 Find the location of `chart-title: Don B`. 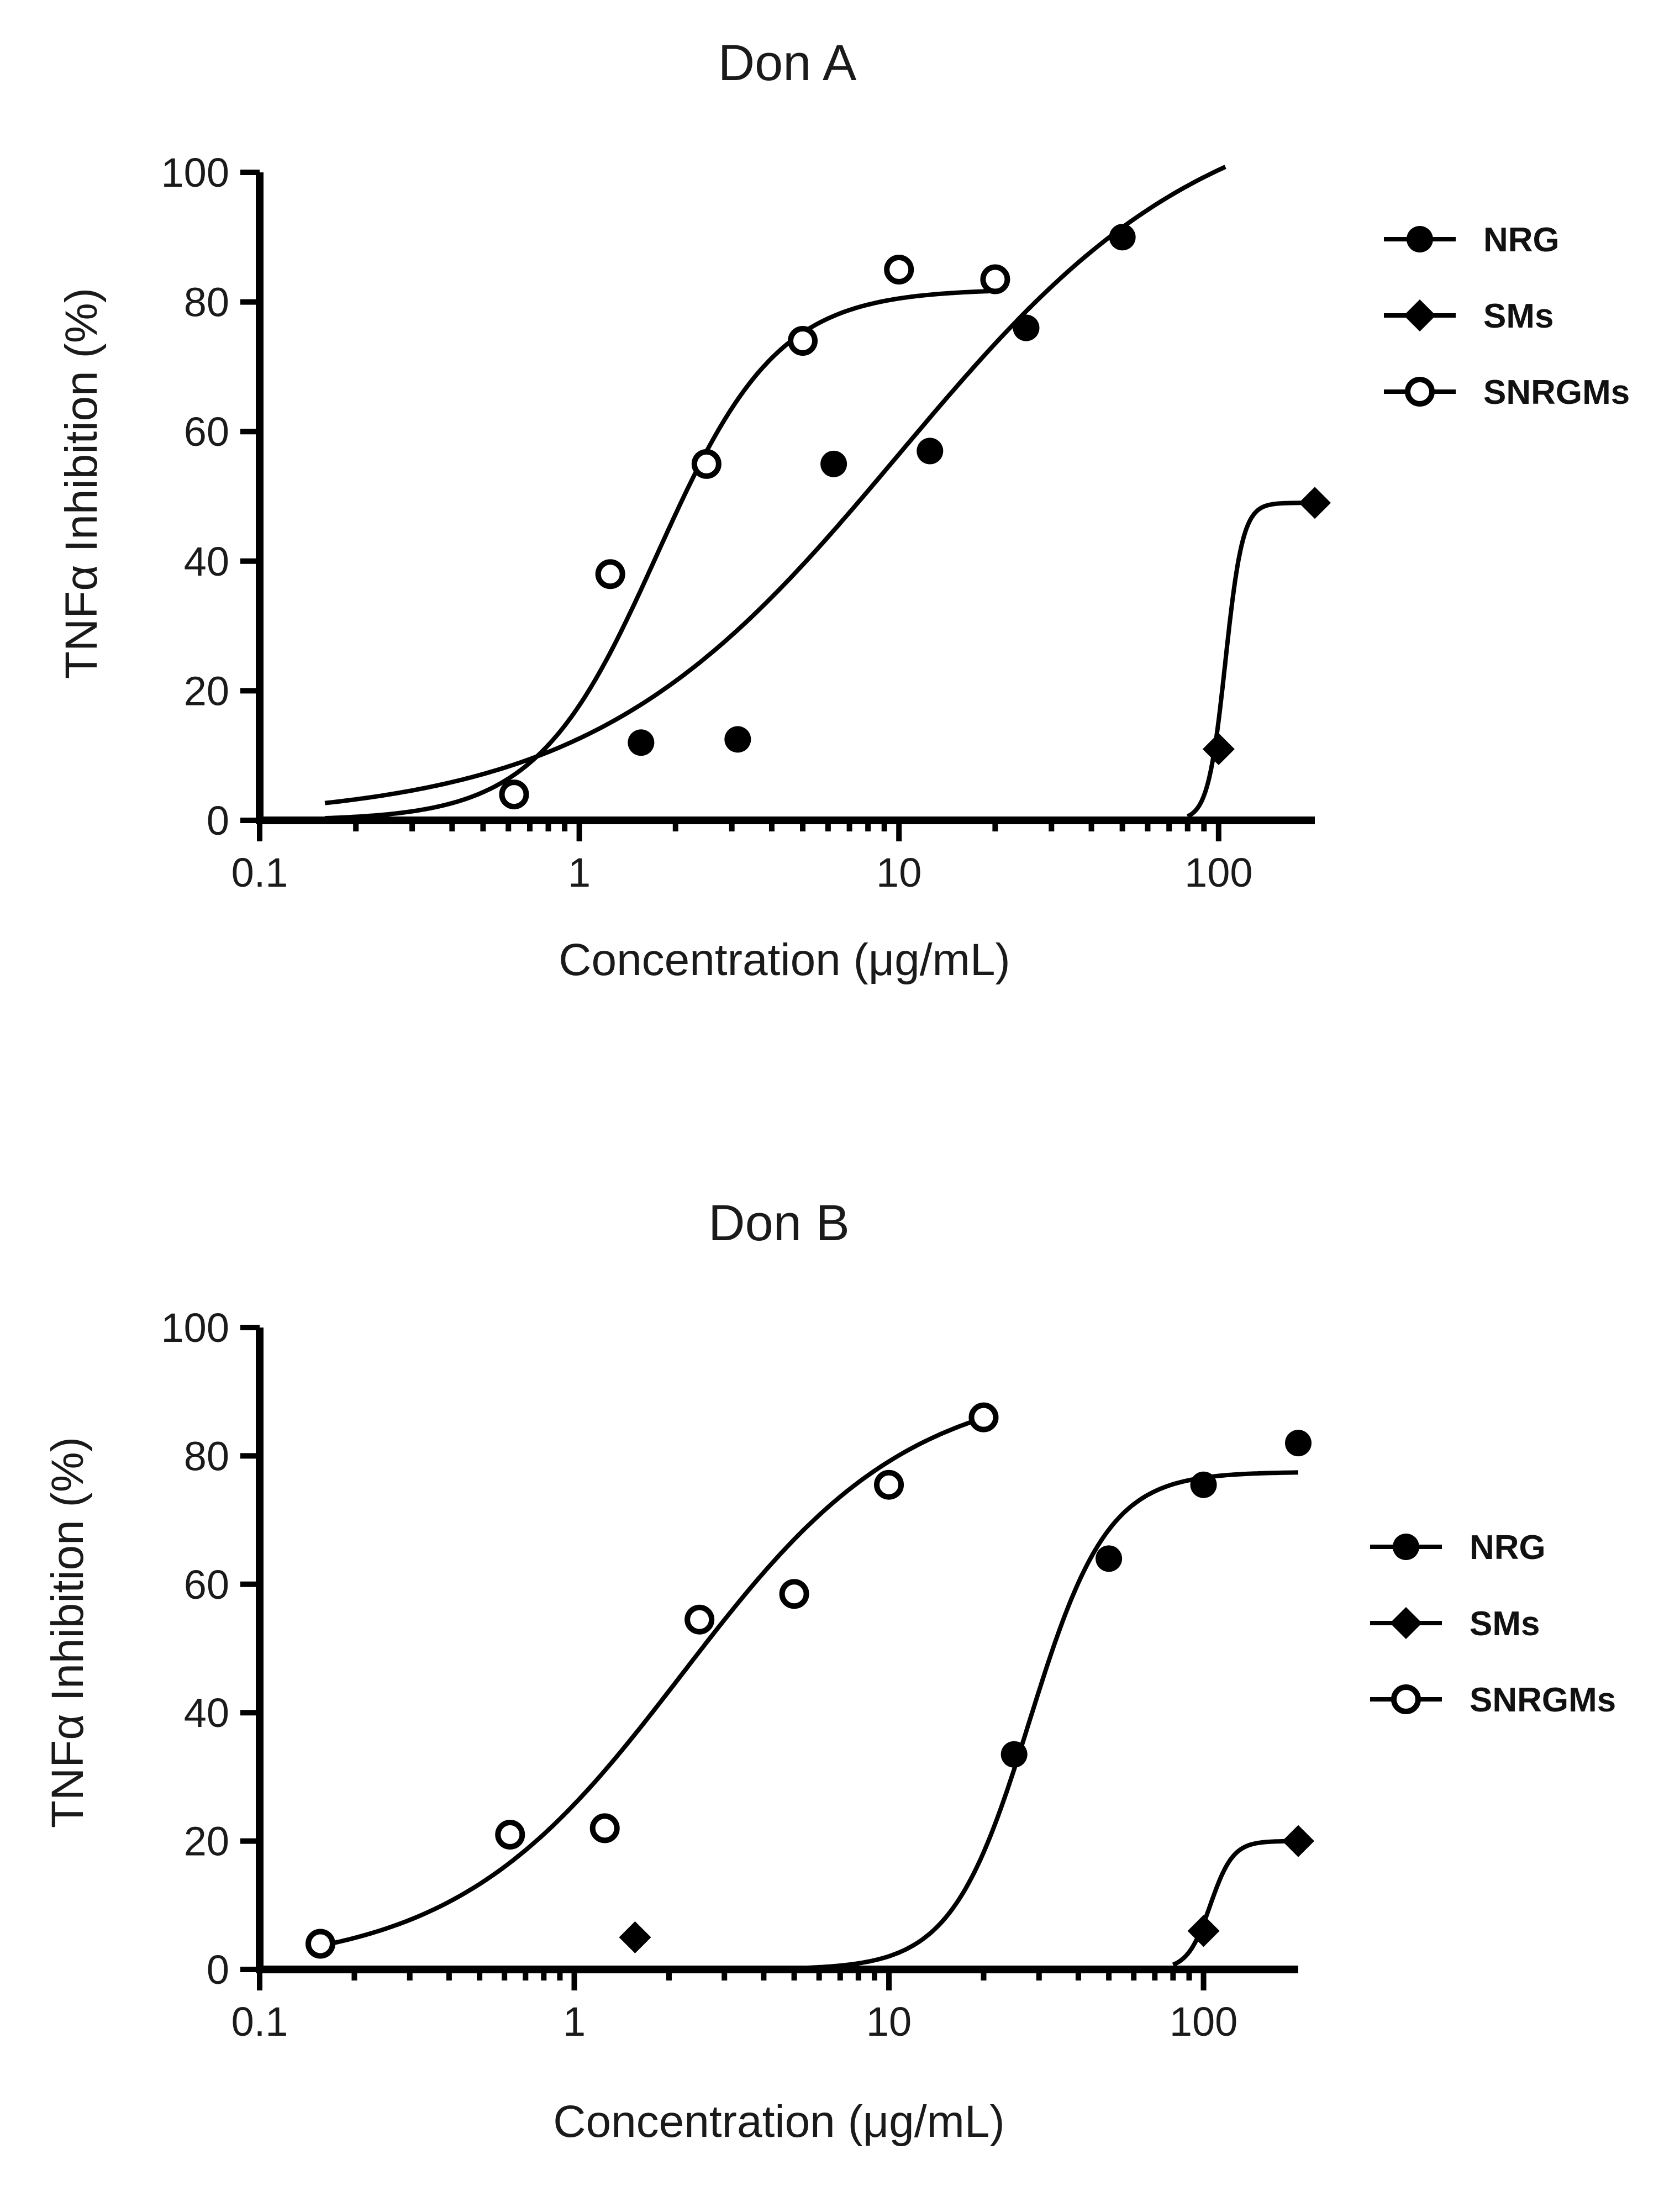

chart-title: Don B is located at coordinates (779, 1223).